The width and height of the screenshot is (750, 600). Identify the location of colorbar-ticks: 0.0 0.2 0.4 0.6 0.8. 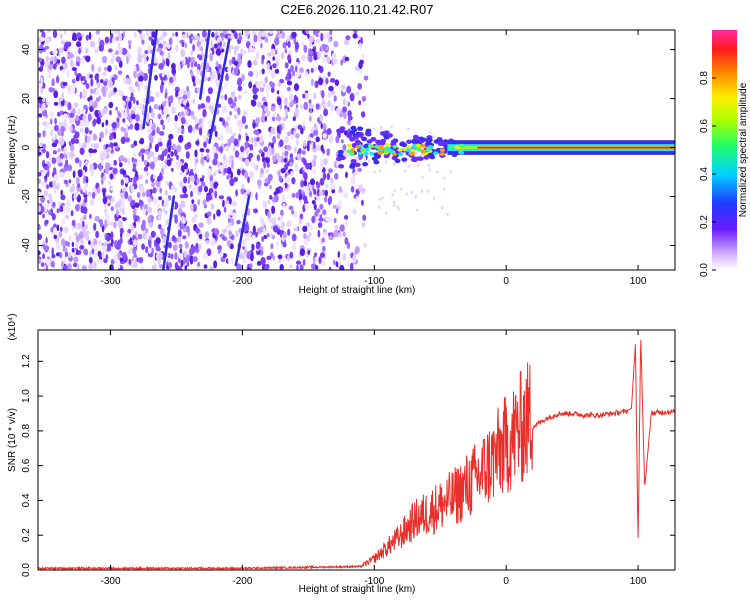
(707, 174).